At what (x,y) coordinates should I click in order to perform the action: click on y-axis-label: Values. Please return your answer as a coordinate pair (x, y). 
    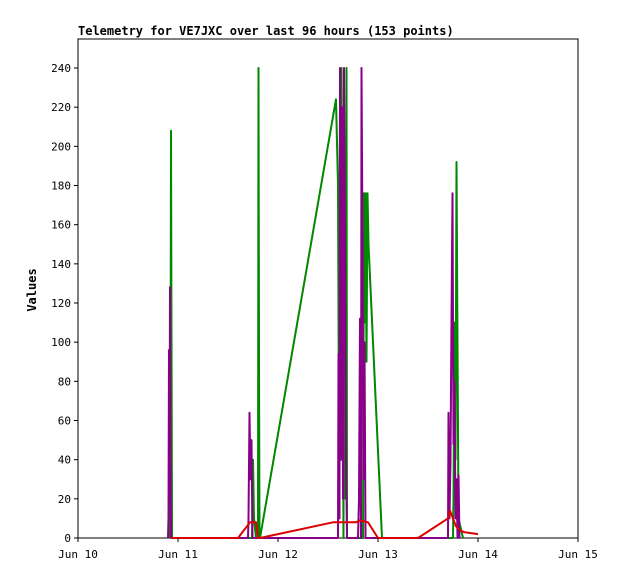
    Looking at the image, I should click on (32, 289).